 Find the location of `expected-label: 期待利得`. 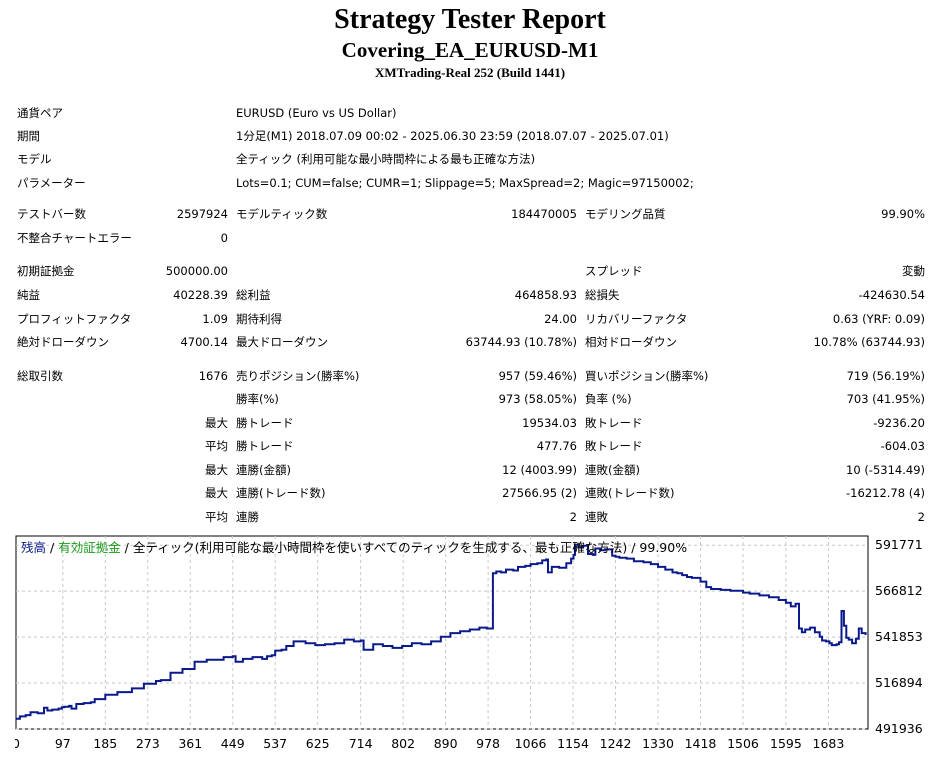

expected-label: 期待利得 is located at coordinates (259, 319).